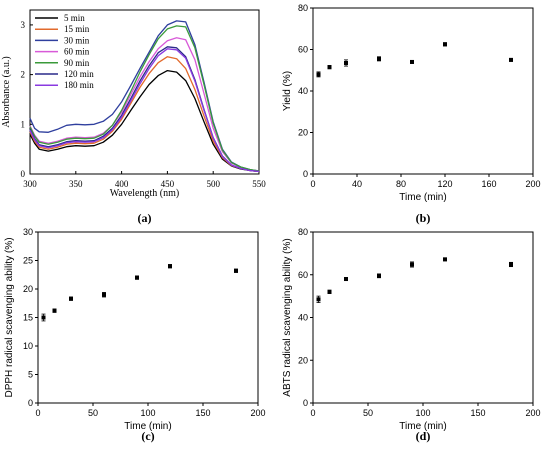 The image size is (550, 453). I want to click on series-line-60-min, so click(144, 104).